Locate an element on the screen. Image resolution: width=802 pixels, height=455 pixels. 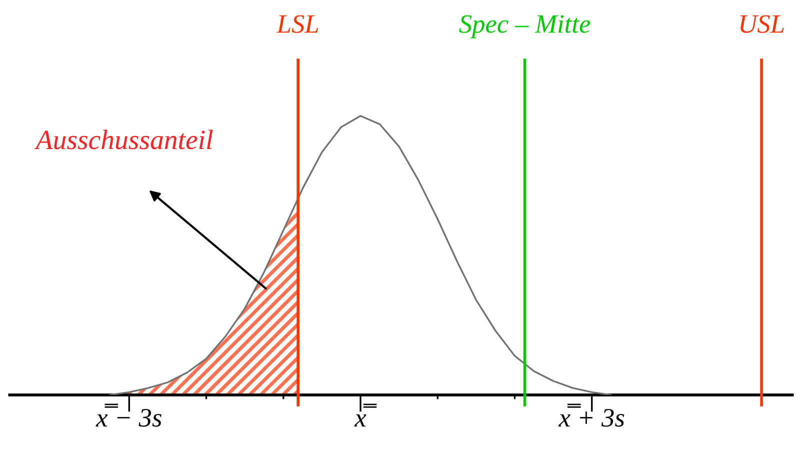
x-tick-label: x̿ is located at coordinates (365, 415).